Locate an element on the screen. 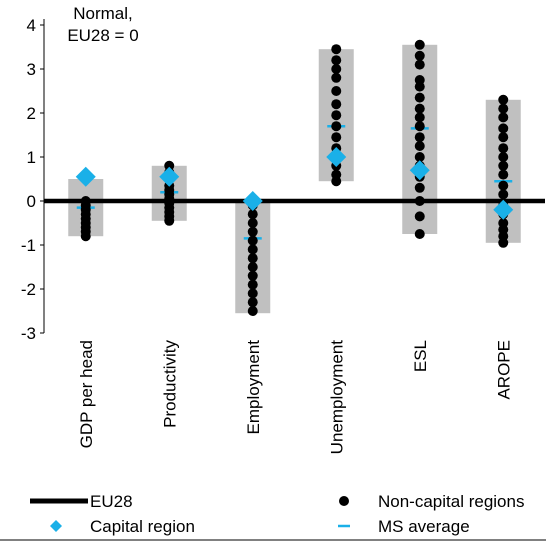 Image resolution: width=546 pixels, height=542 pixels. y-tick-label: 3 is located at coordinates (31, 69).